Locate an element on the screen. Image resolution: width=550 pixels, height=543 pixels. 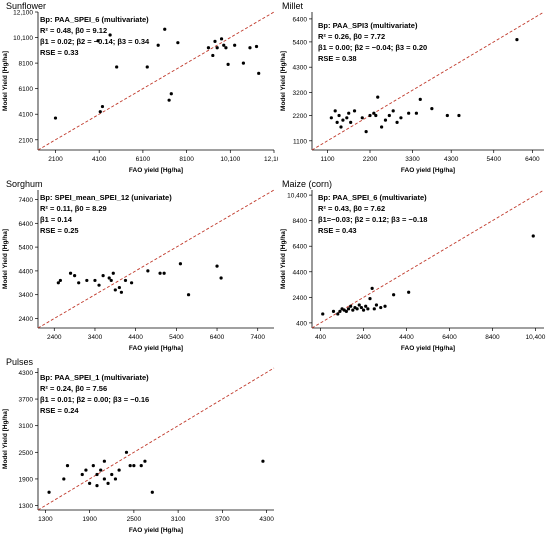
x-tick-label: 4100 is located at coordinates (99, 159).